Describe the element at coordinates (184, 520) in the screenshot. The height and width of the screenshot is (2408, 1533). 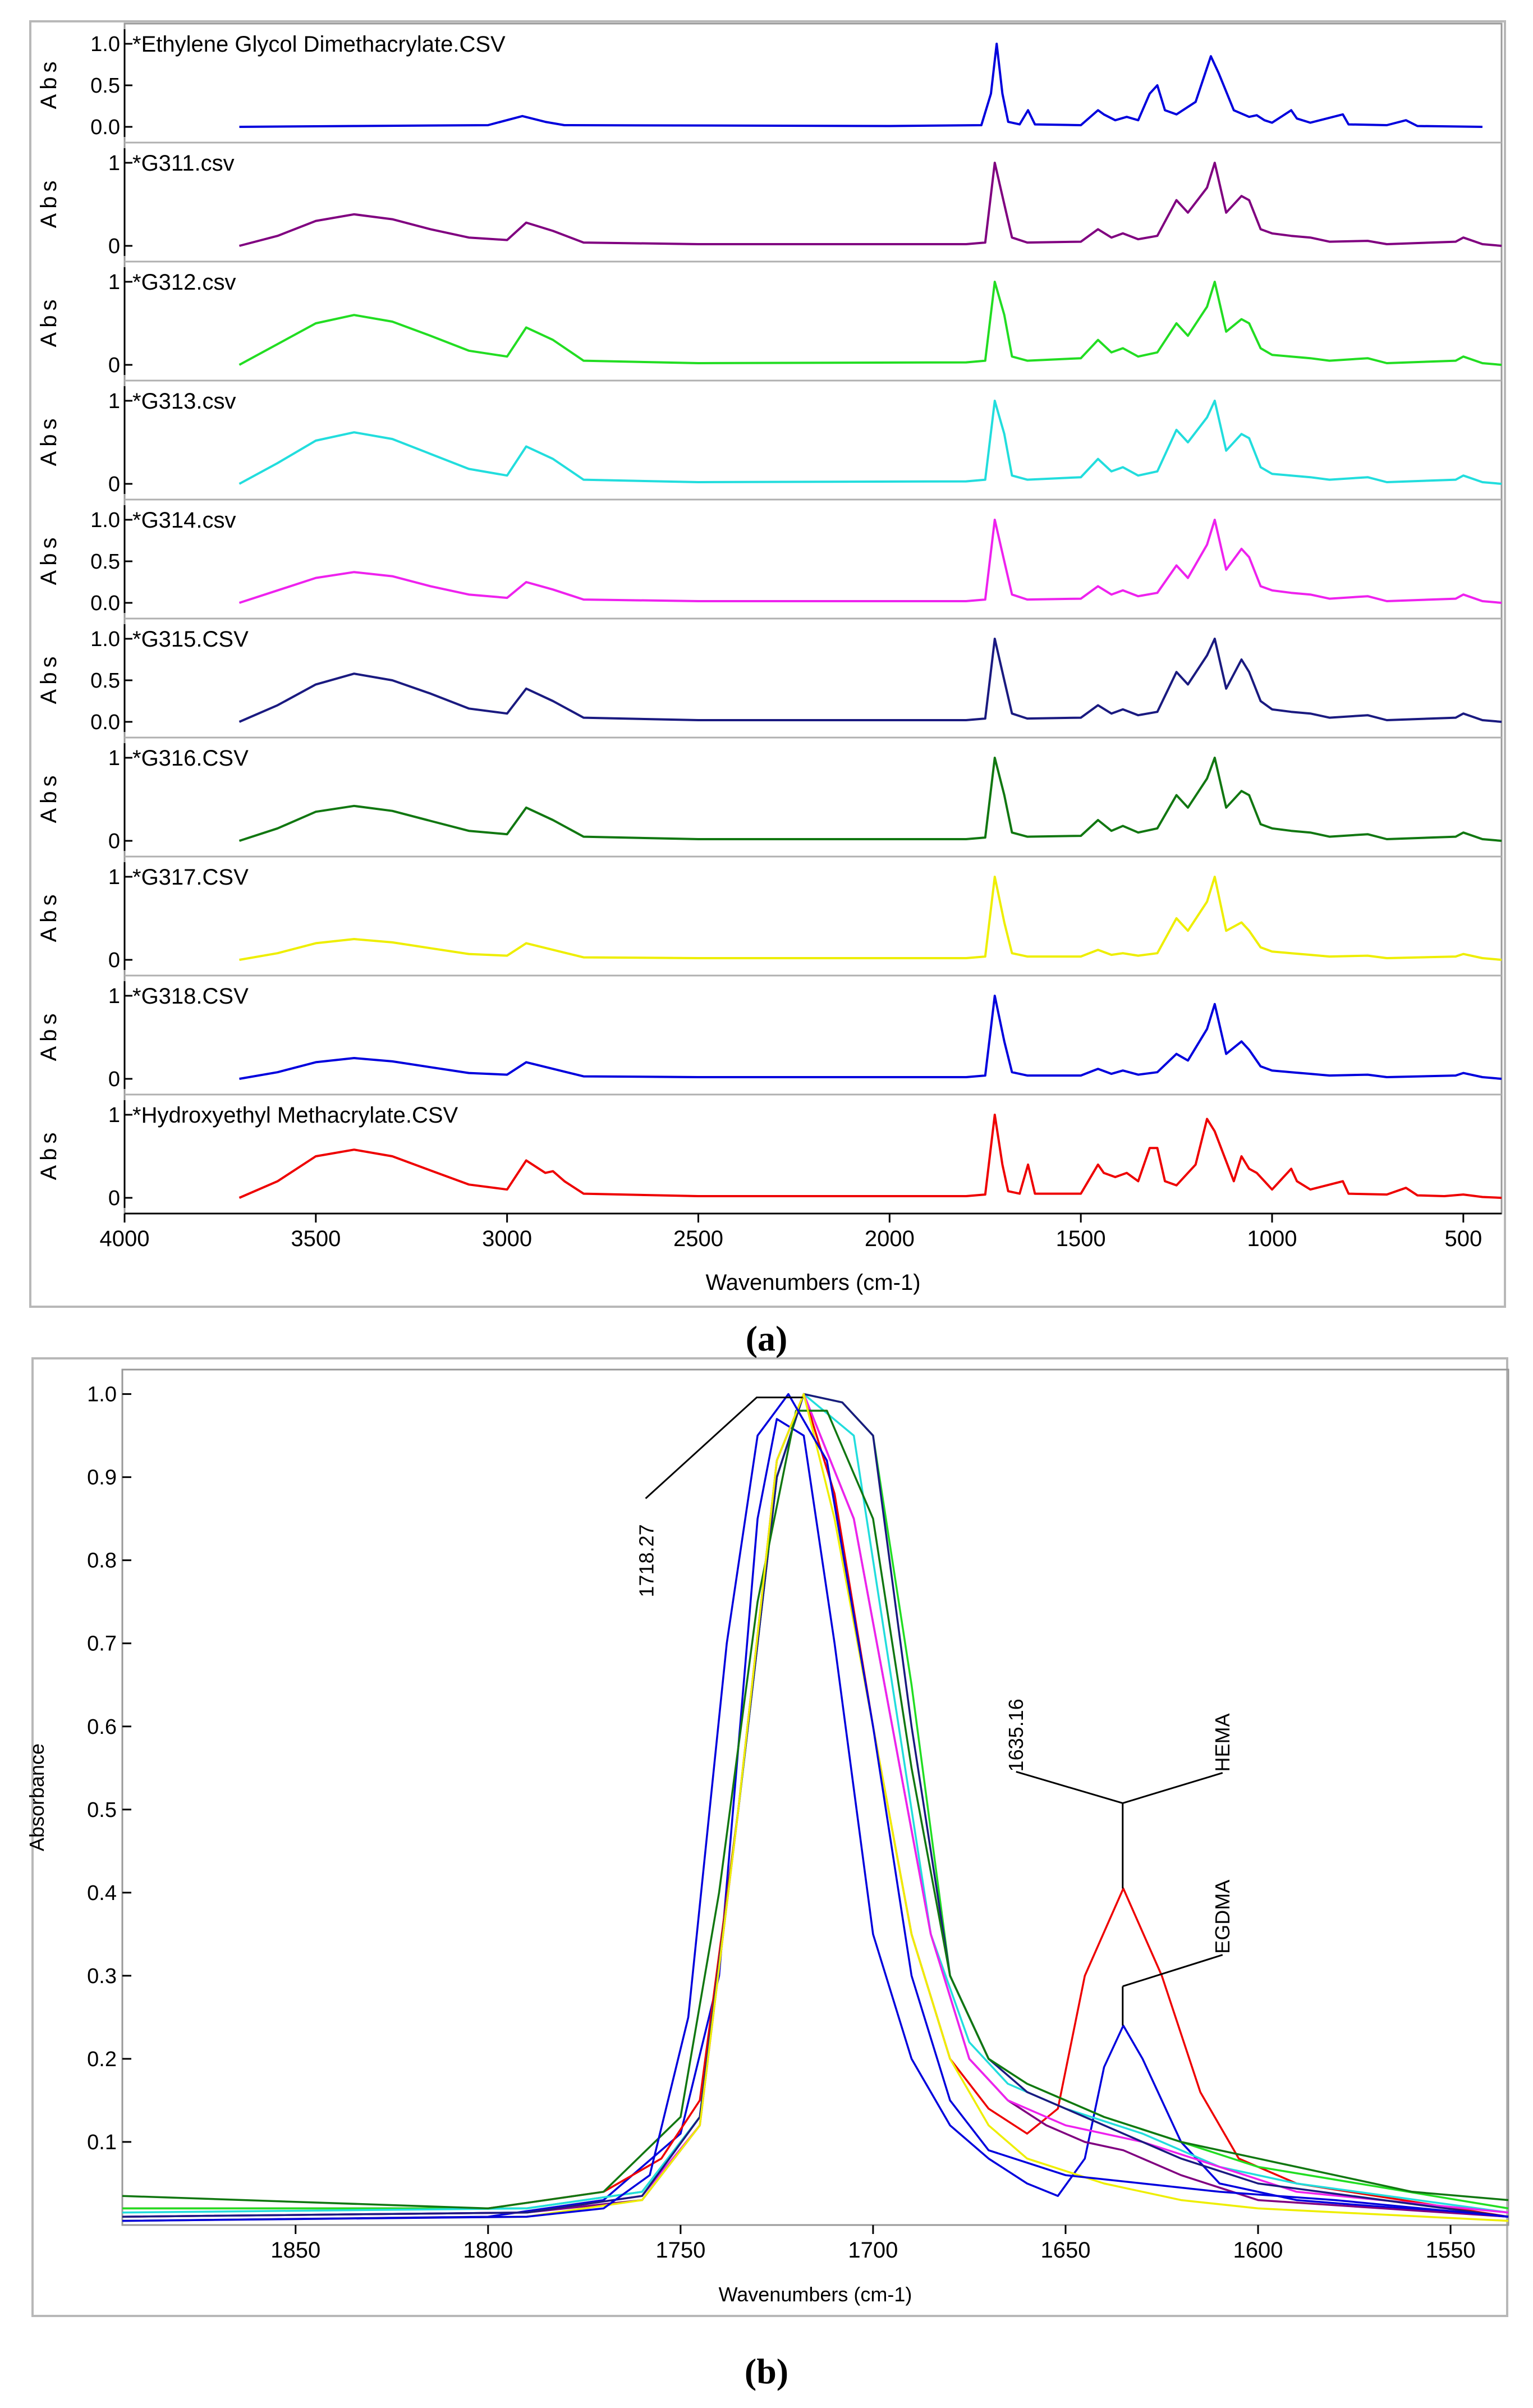
I see `series-label: *G314.csv` at that location.